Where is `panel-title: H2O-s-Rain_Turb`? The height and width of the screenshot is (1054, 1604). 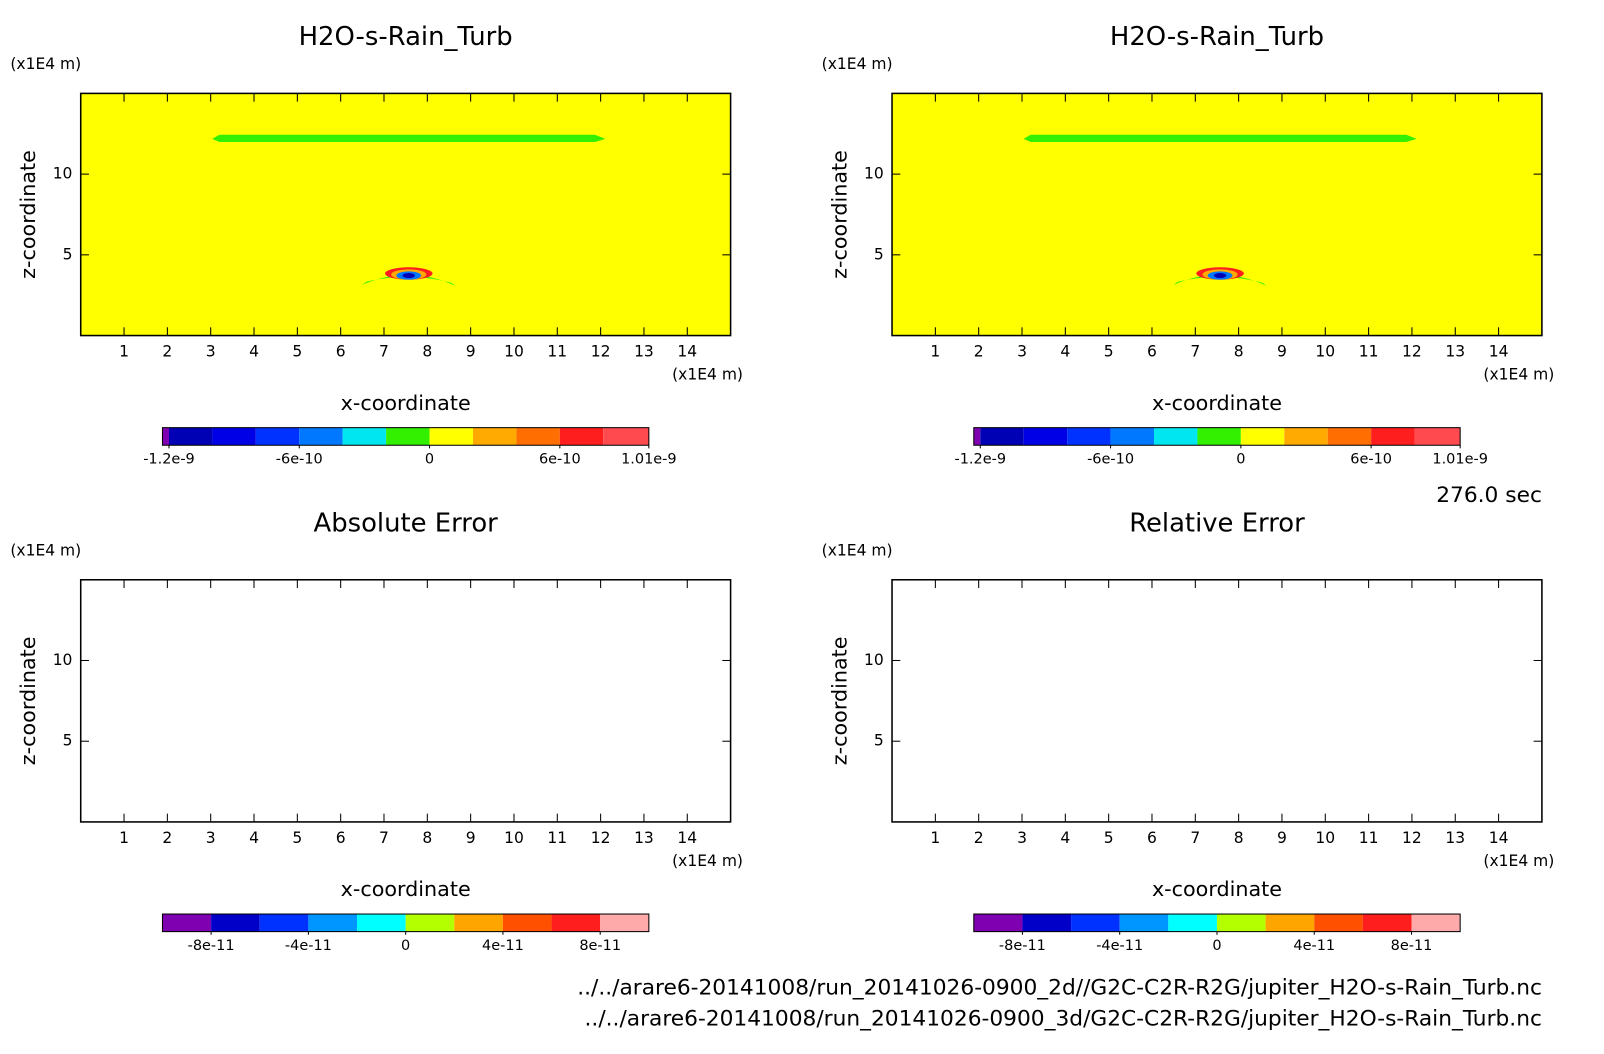
panel-title: H2O-s-Rain_Turb is located at coordinates (406, 37).